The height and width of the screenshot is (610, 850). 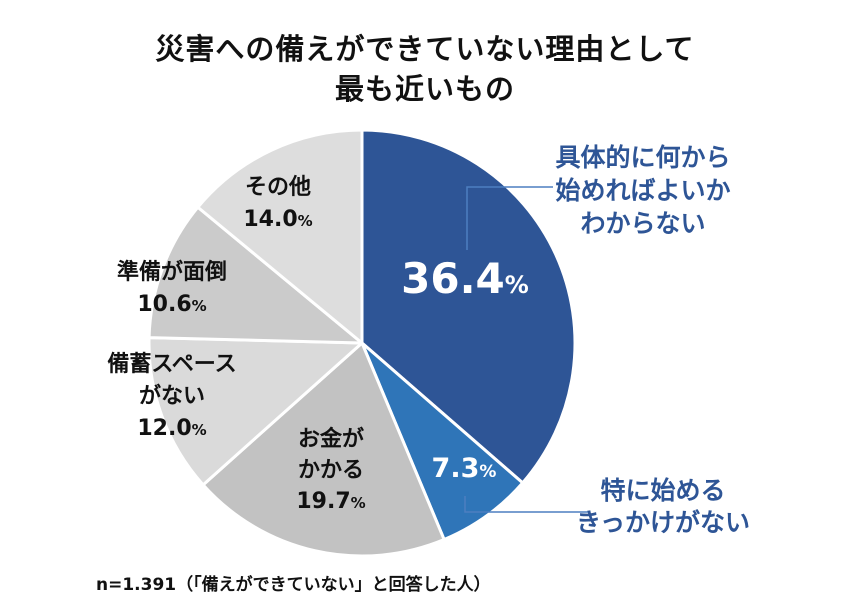 What do you see at coordinates (465, 278) in the screenshot?
I see `slice-value-label: 36.4%` at bounding box center [465, 278].